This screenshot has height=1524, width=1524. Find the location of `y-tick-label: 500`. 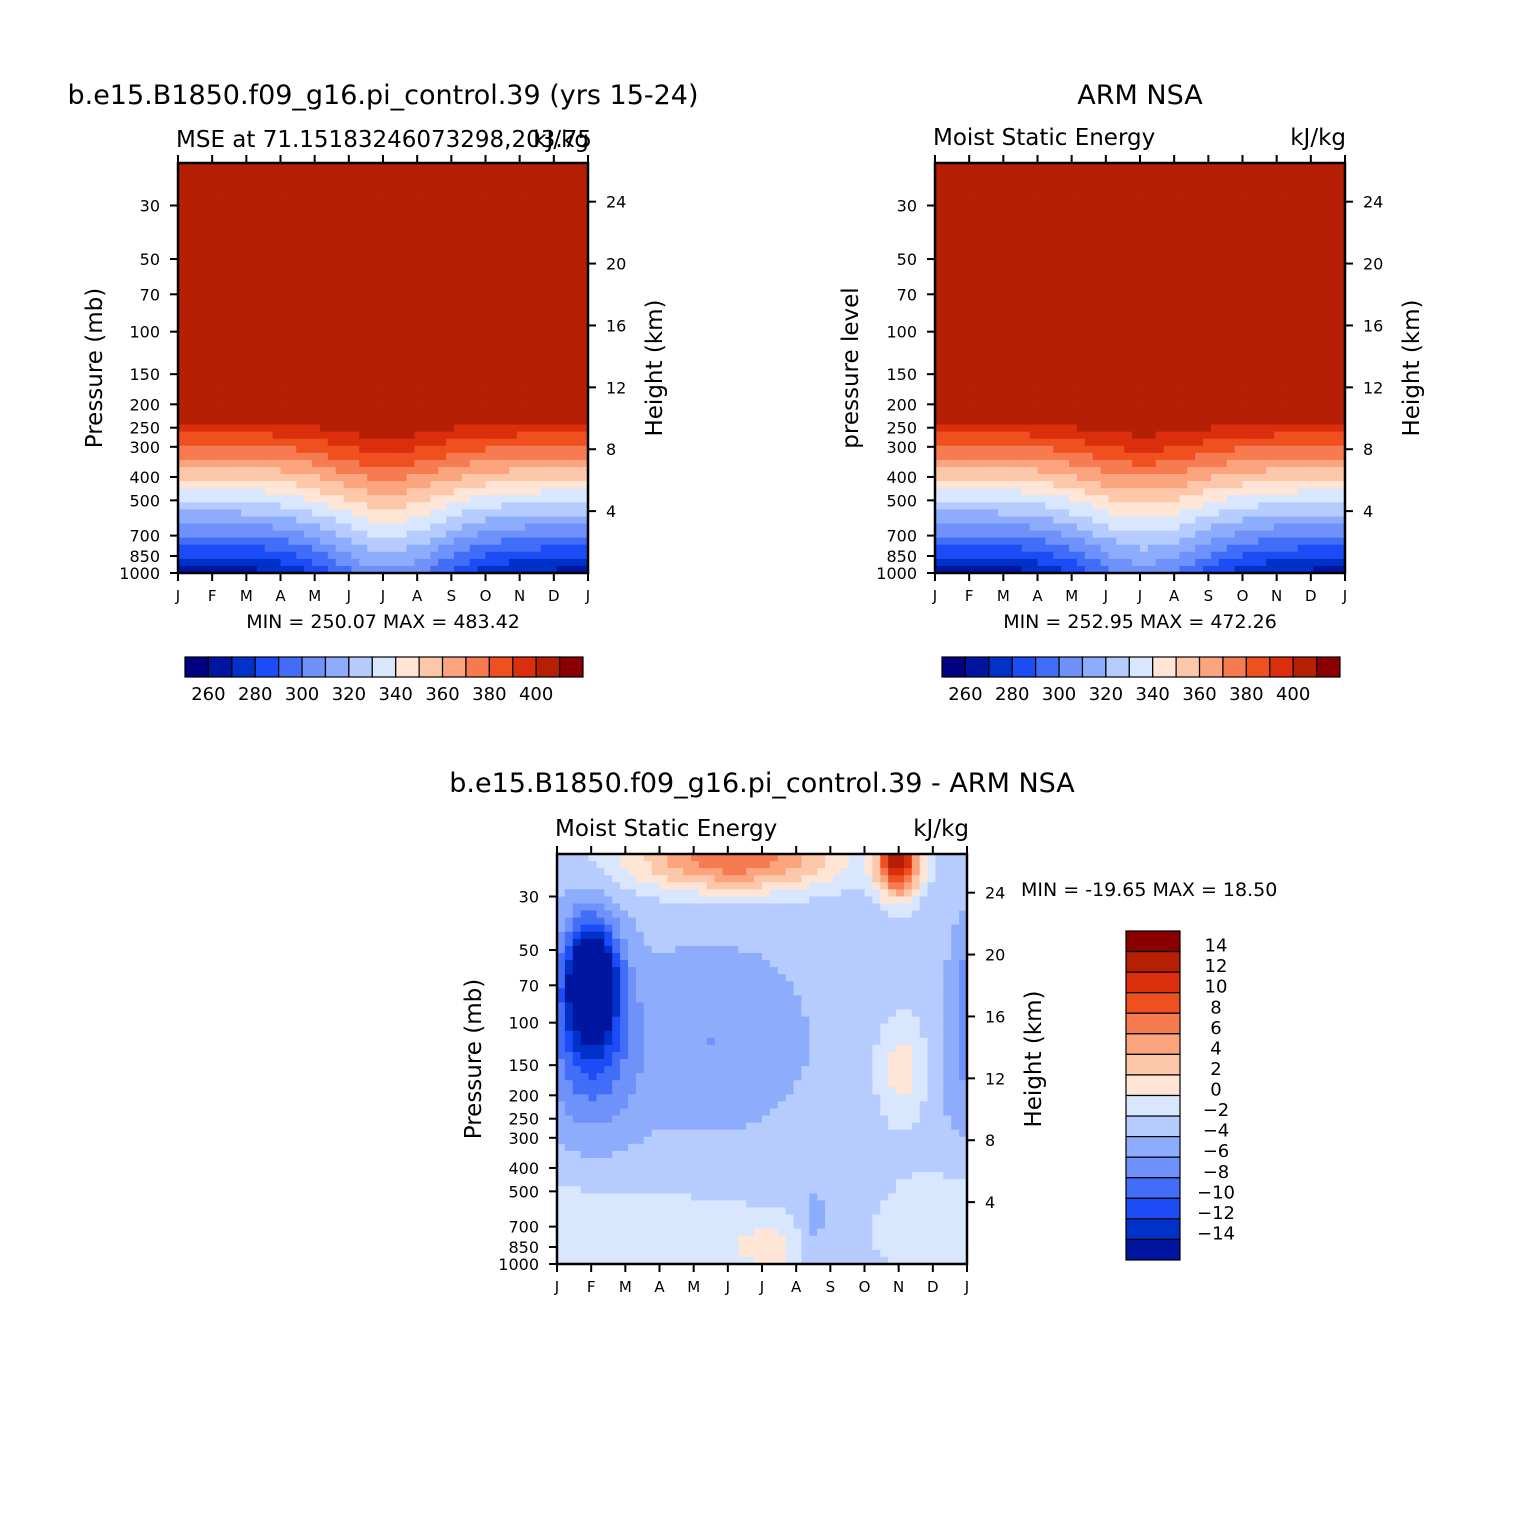

y-tick-label: 500 is located at coordinates (144, 500).